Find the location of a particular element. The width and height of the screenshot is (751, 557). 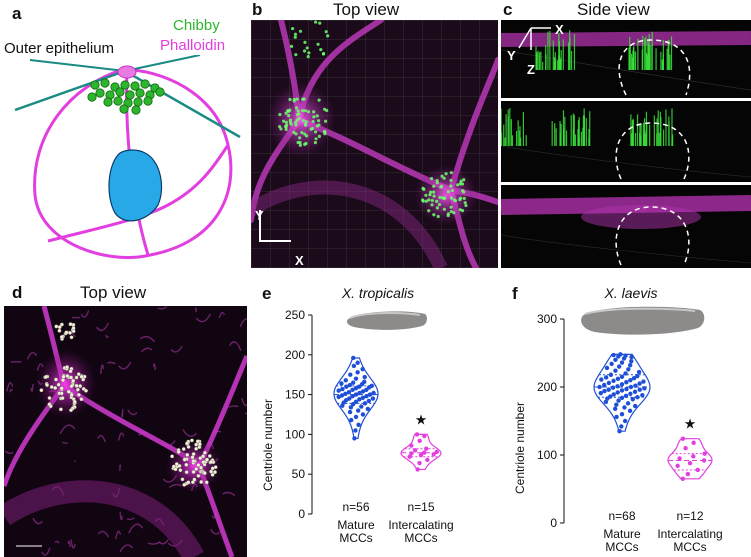

apical-cap is located at coordinates (127, 72).